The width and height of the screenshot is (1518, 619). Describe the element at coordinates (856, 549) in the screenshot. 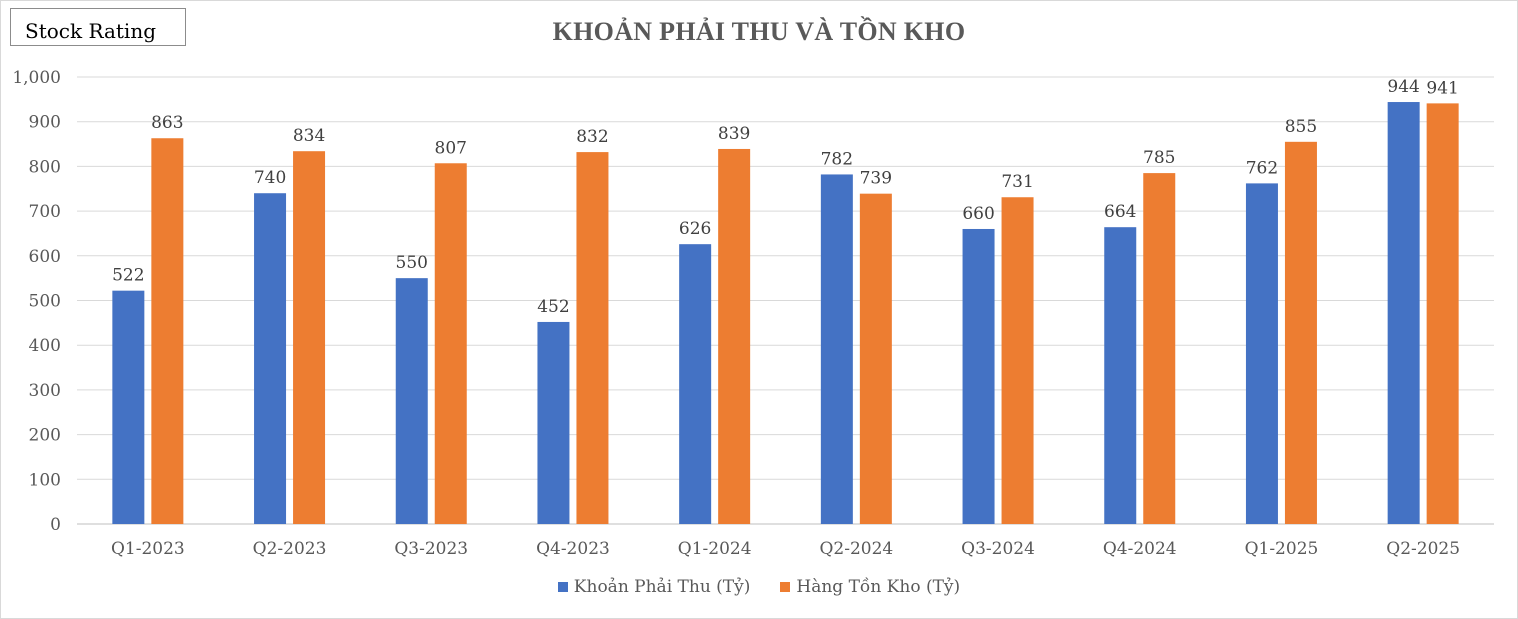

I see `x-category-label: Q2-2024` at that location.